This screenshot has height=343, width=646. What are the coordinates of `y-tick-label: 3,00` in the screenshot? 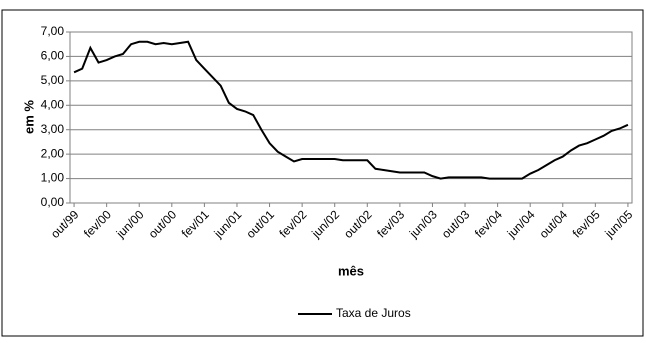 It's located at (53, 129).